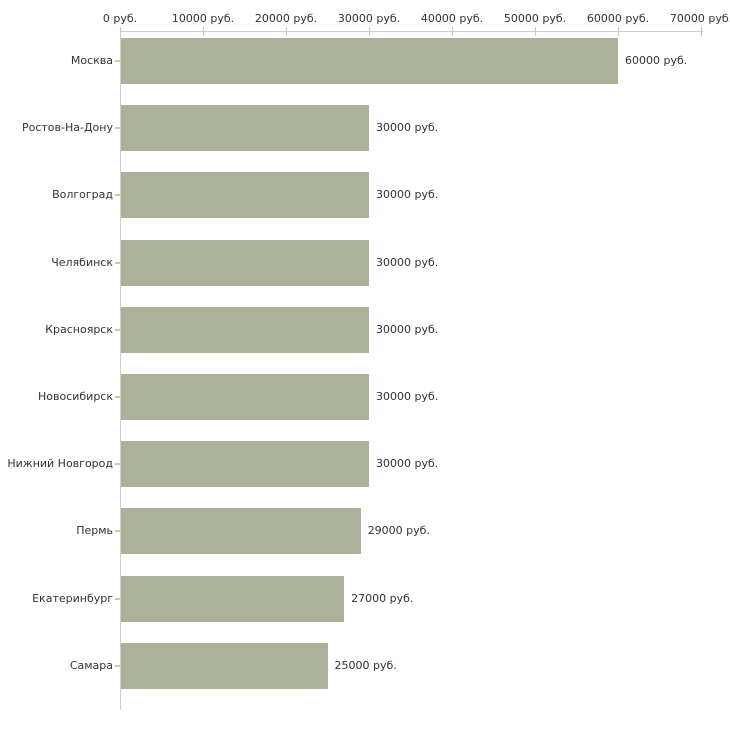 This screenshot has width=730, height=730. I want to click on y-axis-category-label: Челябинск, so click(82, 262).